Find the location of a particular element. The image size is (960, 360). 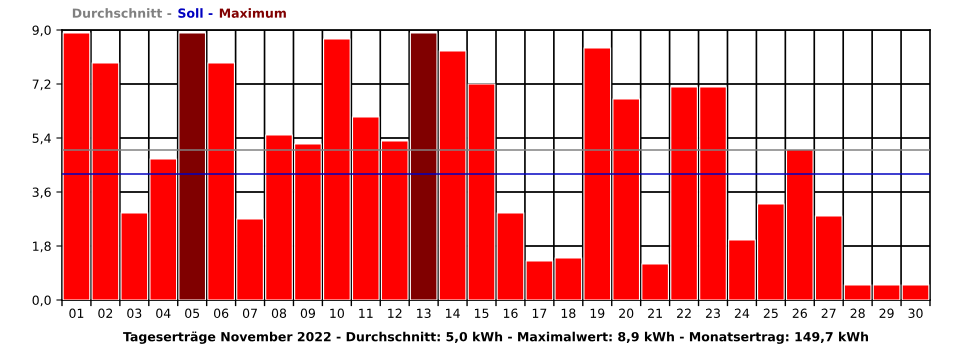

x-tick-label: 06 is located at coordinates (221, 313).